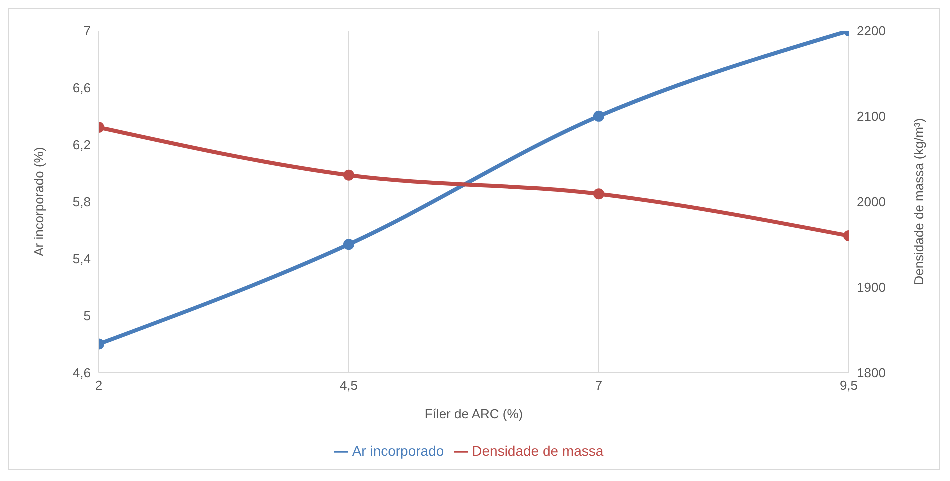  Describe the element at coordinates (398, 450) in the screenshot. I see `legend-label: Ar incorporado` at that location.